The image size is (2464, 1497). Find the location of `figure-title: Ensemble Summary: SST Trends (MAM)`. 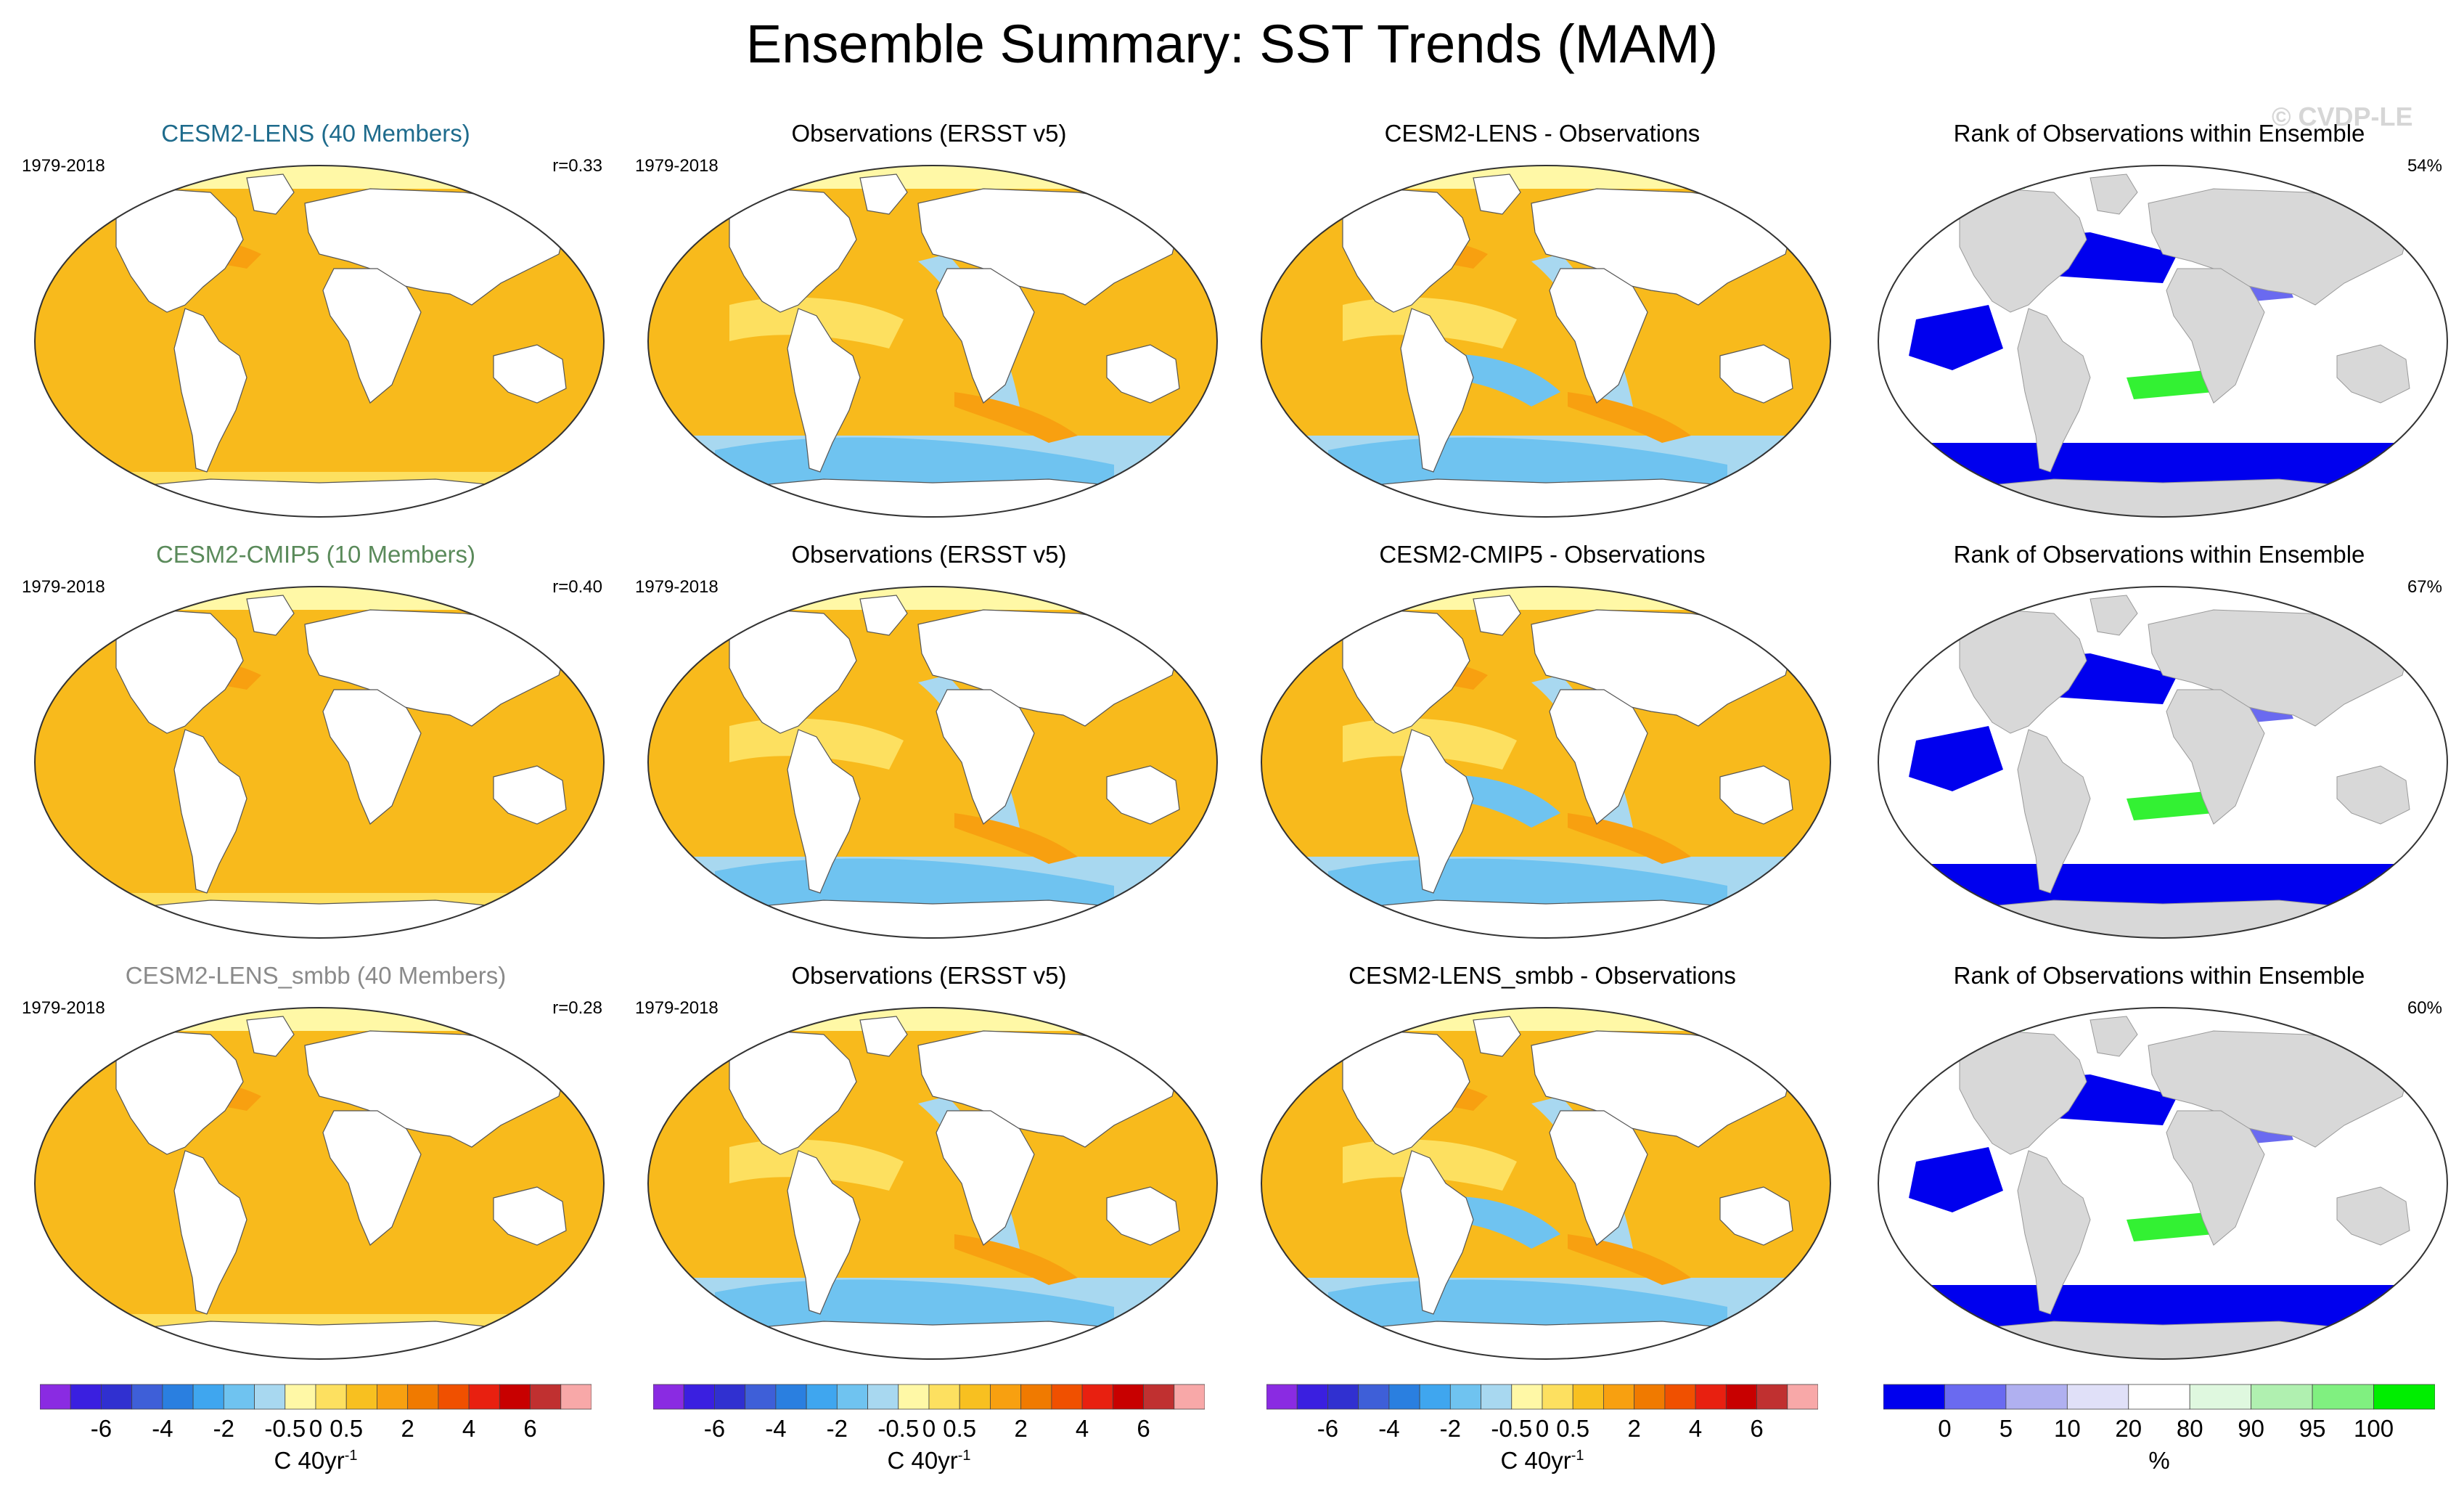

figure-title: Ensemble Summary: SST Trends (MAM) is located at coordinates (1232, 44).